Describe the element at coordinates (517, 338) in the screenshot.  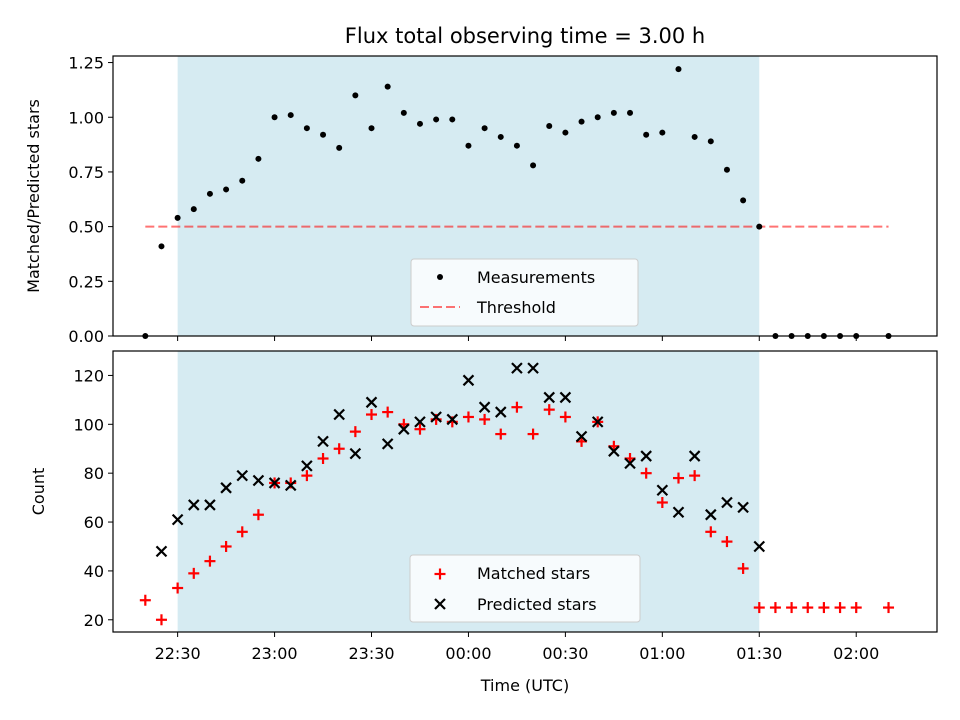
I see `top-x-ticks` at that location.